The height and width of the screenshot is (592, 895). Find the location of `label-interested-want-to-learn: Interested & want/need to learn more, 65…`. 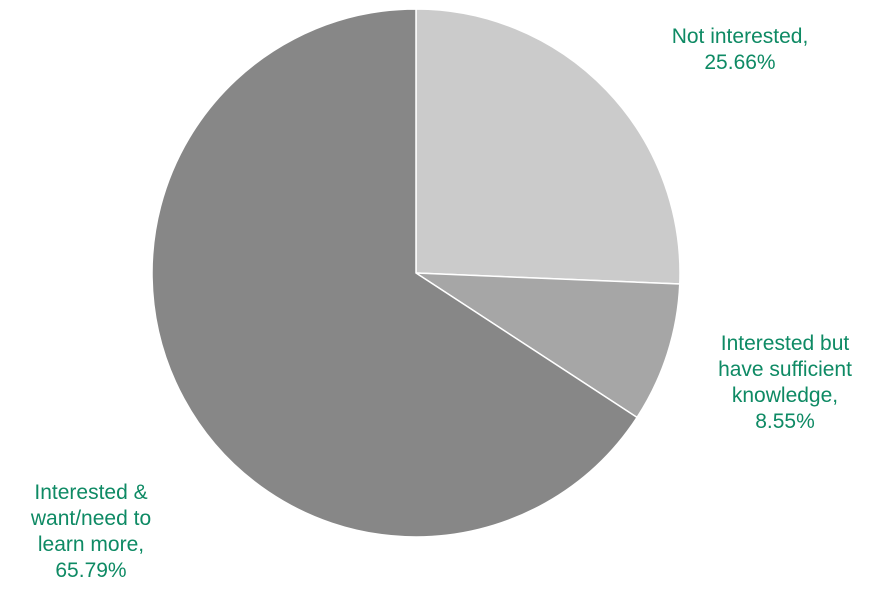

label-interested-want-to-learn: Interested & want/need to learn more, 65… is located at coordinates (91, 531).